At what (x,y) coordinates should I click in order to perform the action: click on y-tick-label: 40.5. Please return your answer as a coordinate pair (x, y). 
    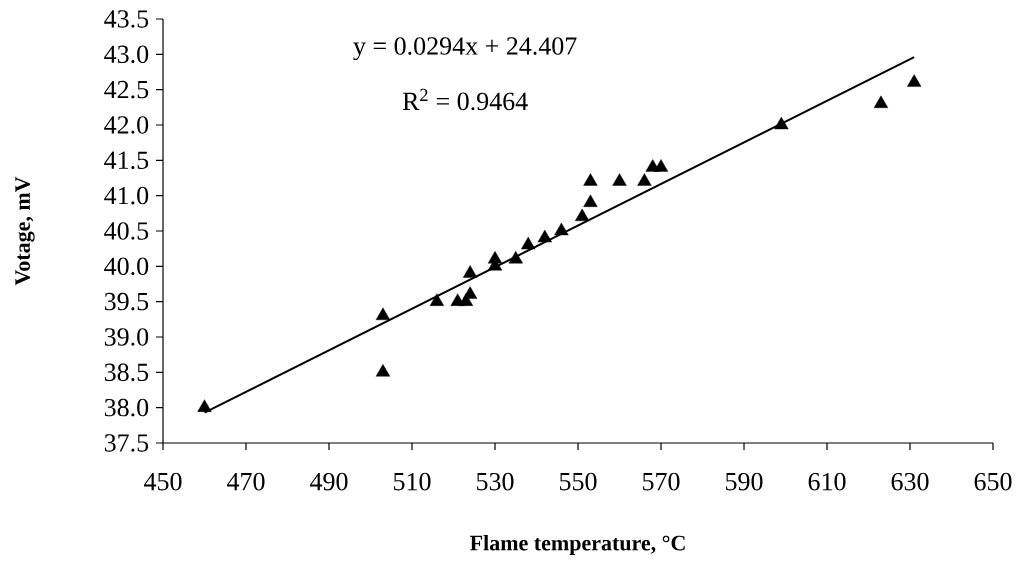
    Looking at the image, I should click on (126, 231).